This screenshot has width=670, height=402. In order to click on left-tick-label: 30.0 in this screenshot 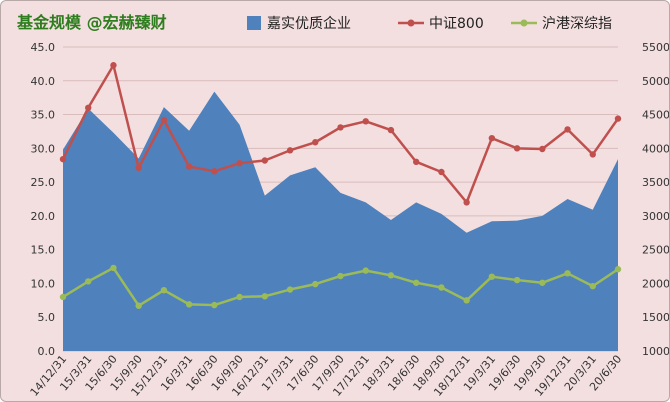, I will do `click(43, 148)`.